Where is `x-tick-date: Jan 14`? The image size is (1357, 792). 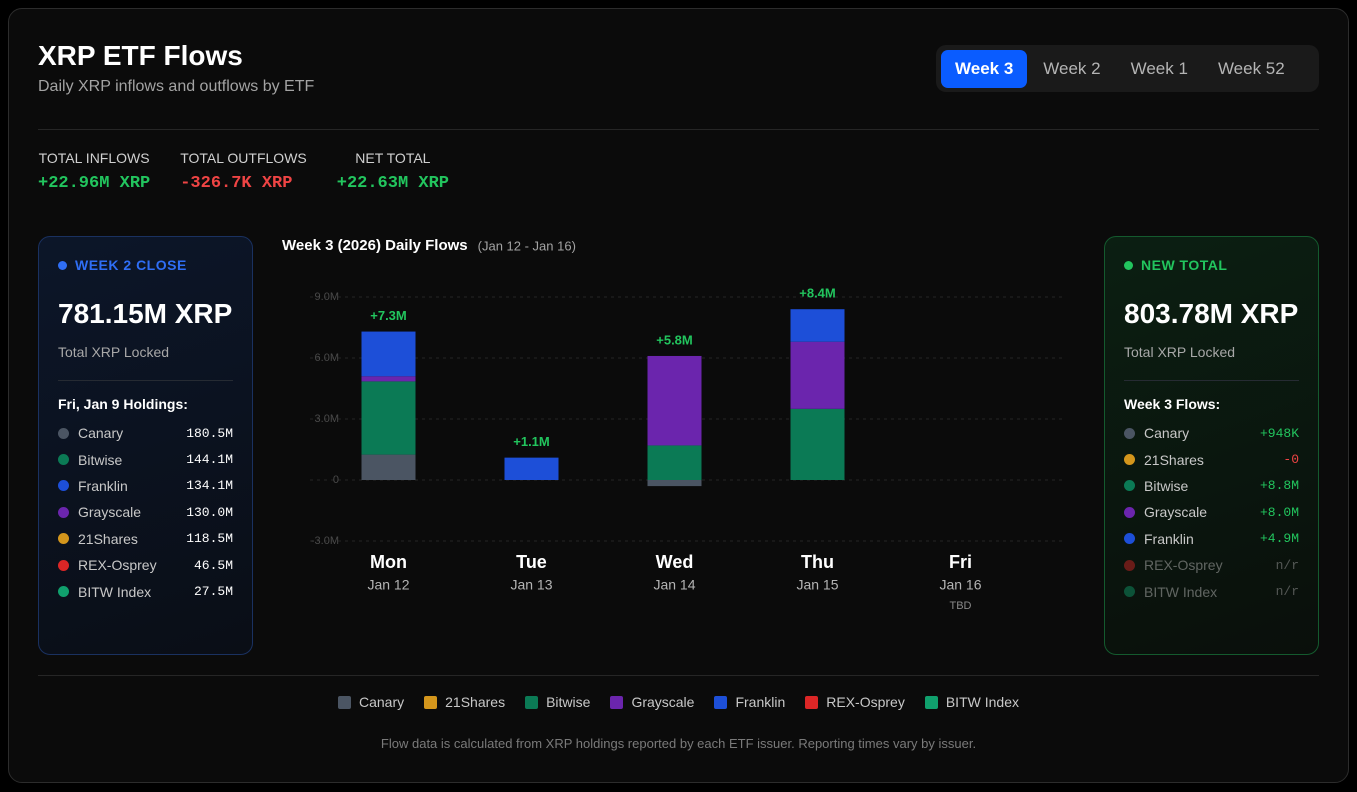 x-tick-date: Jan 14 is located at coordinates (674, 585).